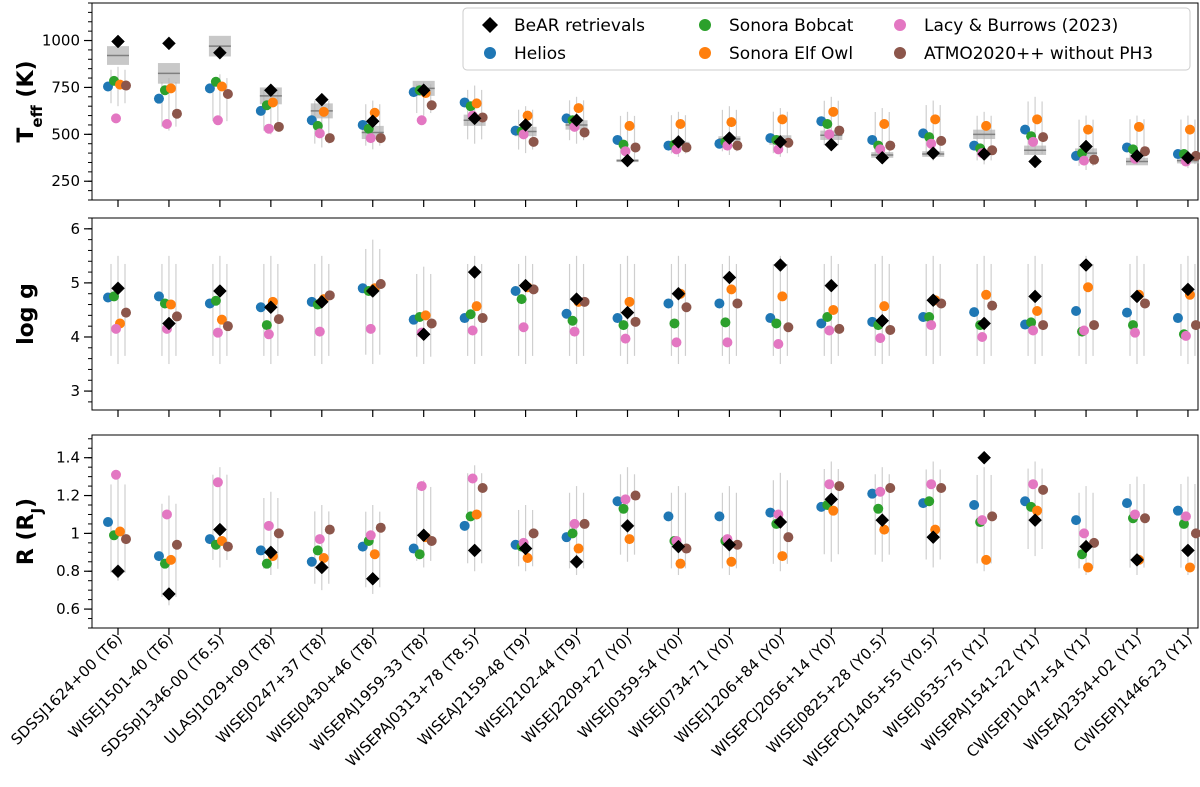 The width and height of the screenshot is (1200, 787). I want to click on y-tick-label: 1.4, so click(68, 458).